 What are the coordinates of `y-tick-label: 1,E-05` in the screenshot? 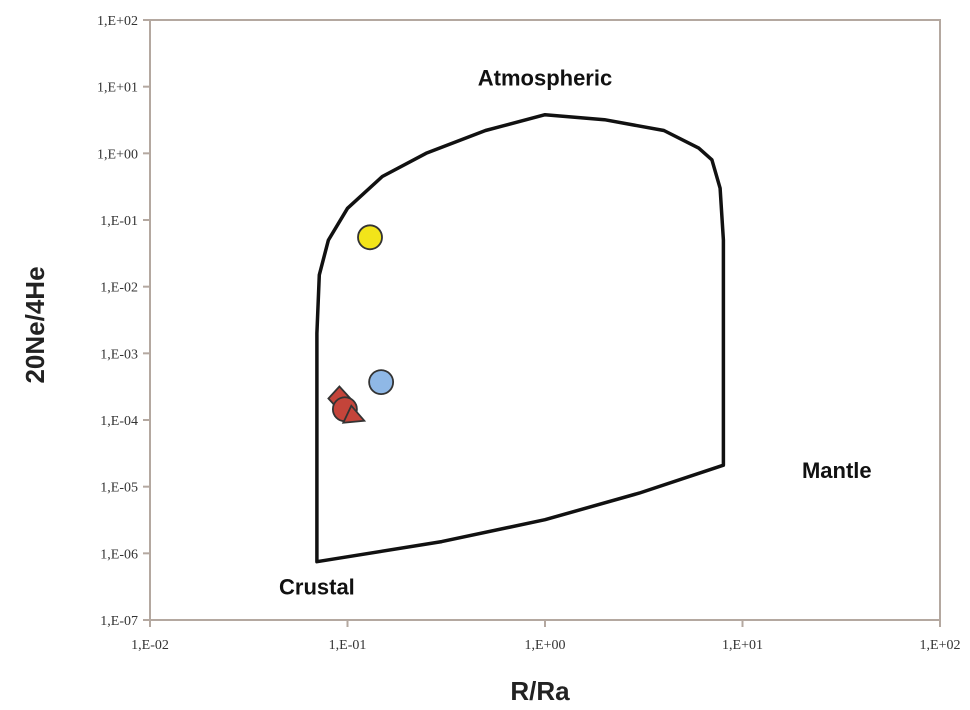 It's located at (119, 488).